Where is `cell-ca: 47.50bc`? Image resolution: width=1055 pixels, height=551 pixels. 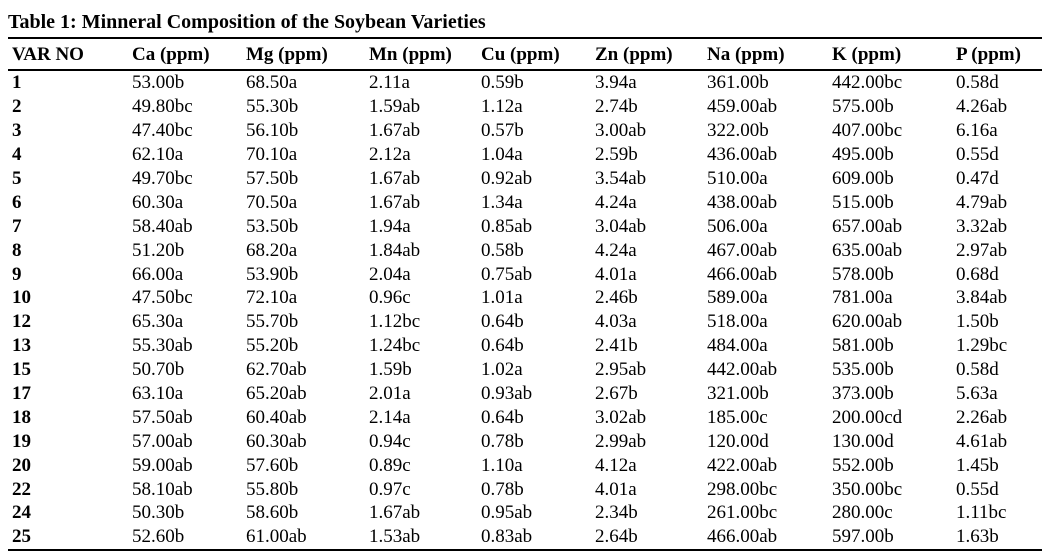 cell-ca: 47.50bc is located at coordinates (162, 298).